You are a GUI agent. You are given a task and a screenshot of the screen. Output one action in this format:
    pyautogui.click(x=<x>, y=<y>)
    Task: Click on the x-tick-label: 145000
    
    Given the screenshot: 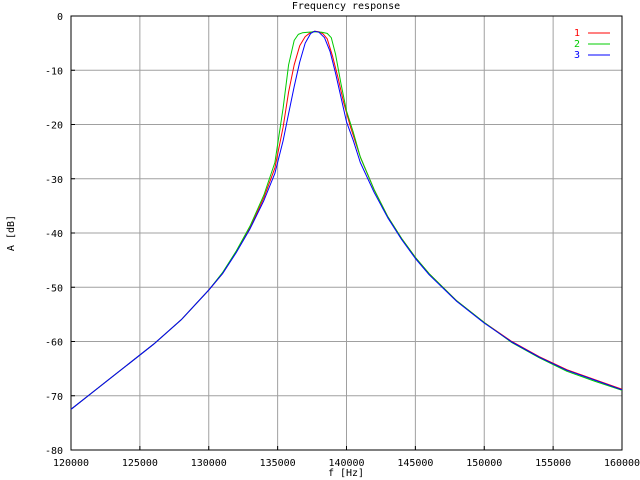 What is the action you would take?
    pyautogui.click(x=415, y=463)
    